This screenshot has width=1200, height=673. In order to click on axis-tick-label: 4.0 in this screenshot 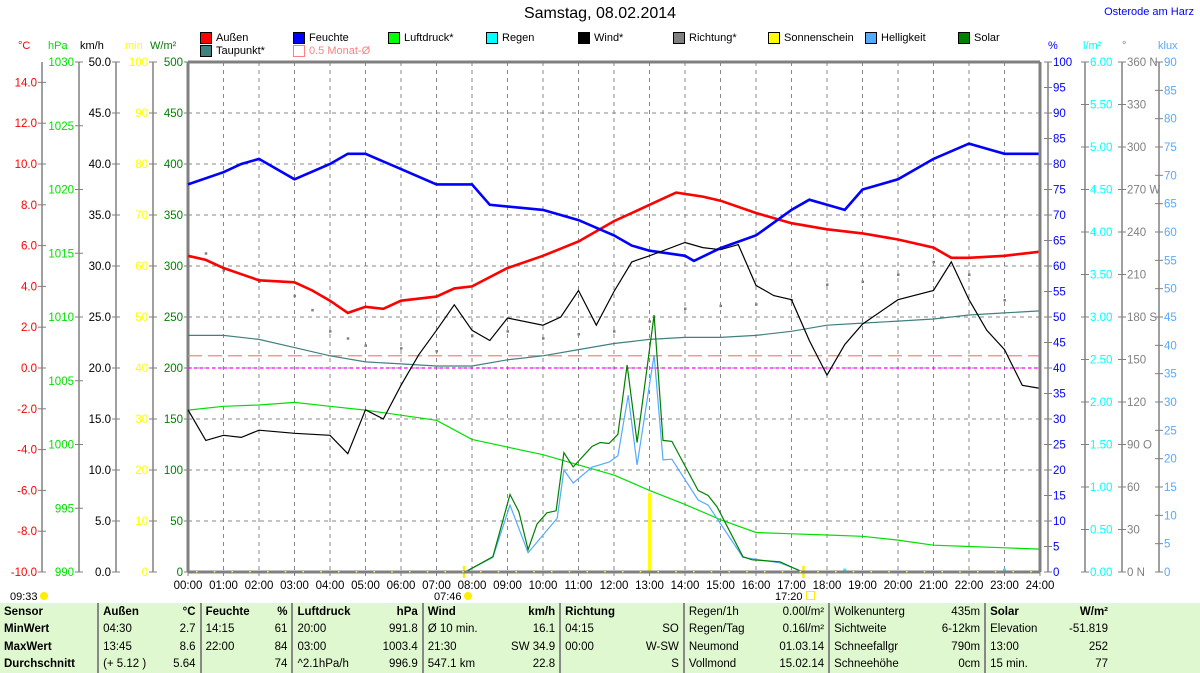, I will do `click(29, 287)`.